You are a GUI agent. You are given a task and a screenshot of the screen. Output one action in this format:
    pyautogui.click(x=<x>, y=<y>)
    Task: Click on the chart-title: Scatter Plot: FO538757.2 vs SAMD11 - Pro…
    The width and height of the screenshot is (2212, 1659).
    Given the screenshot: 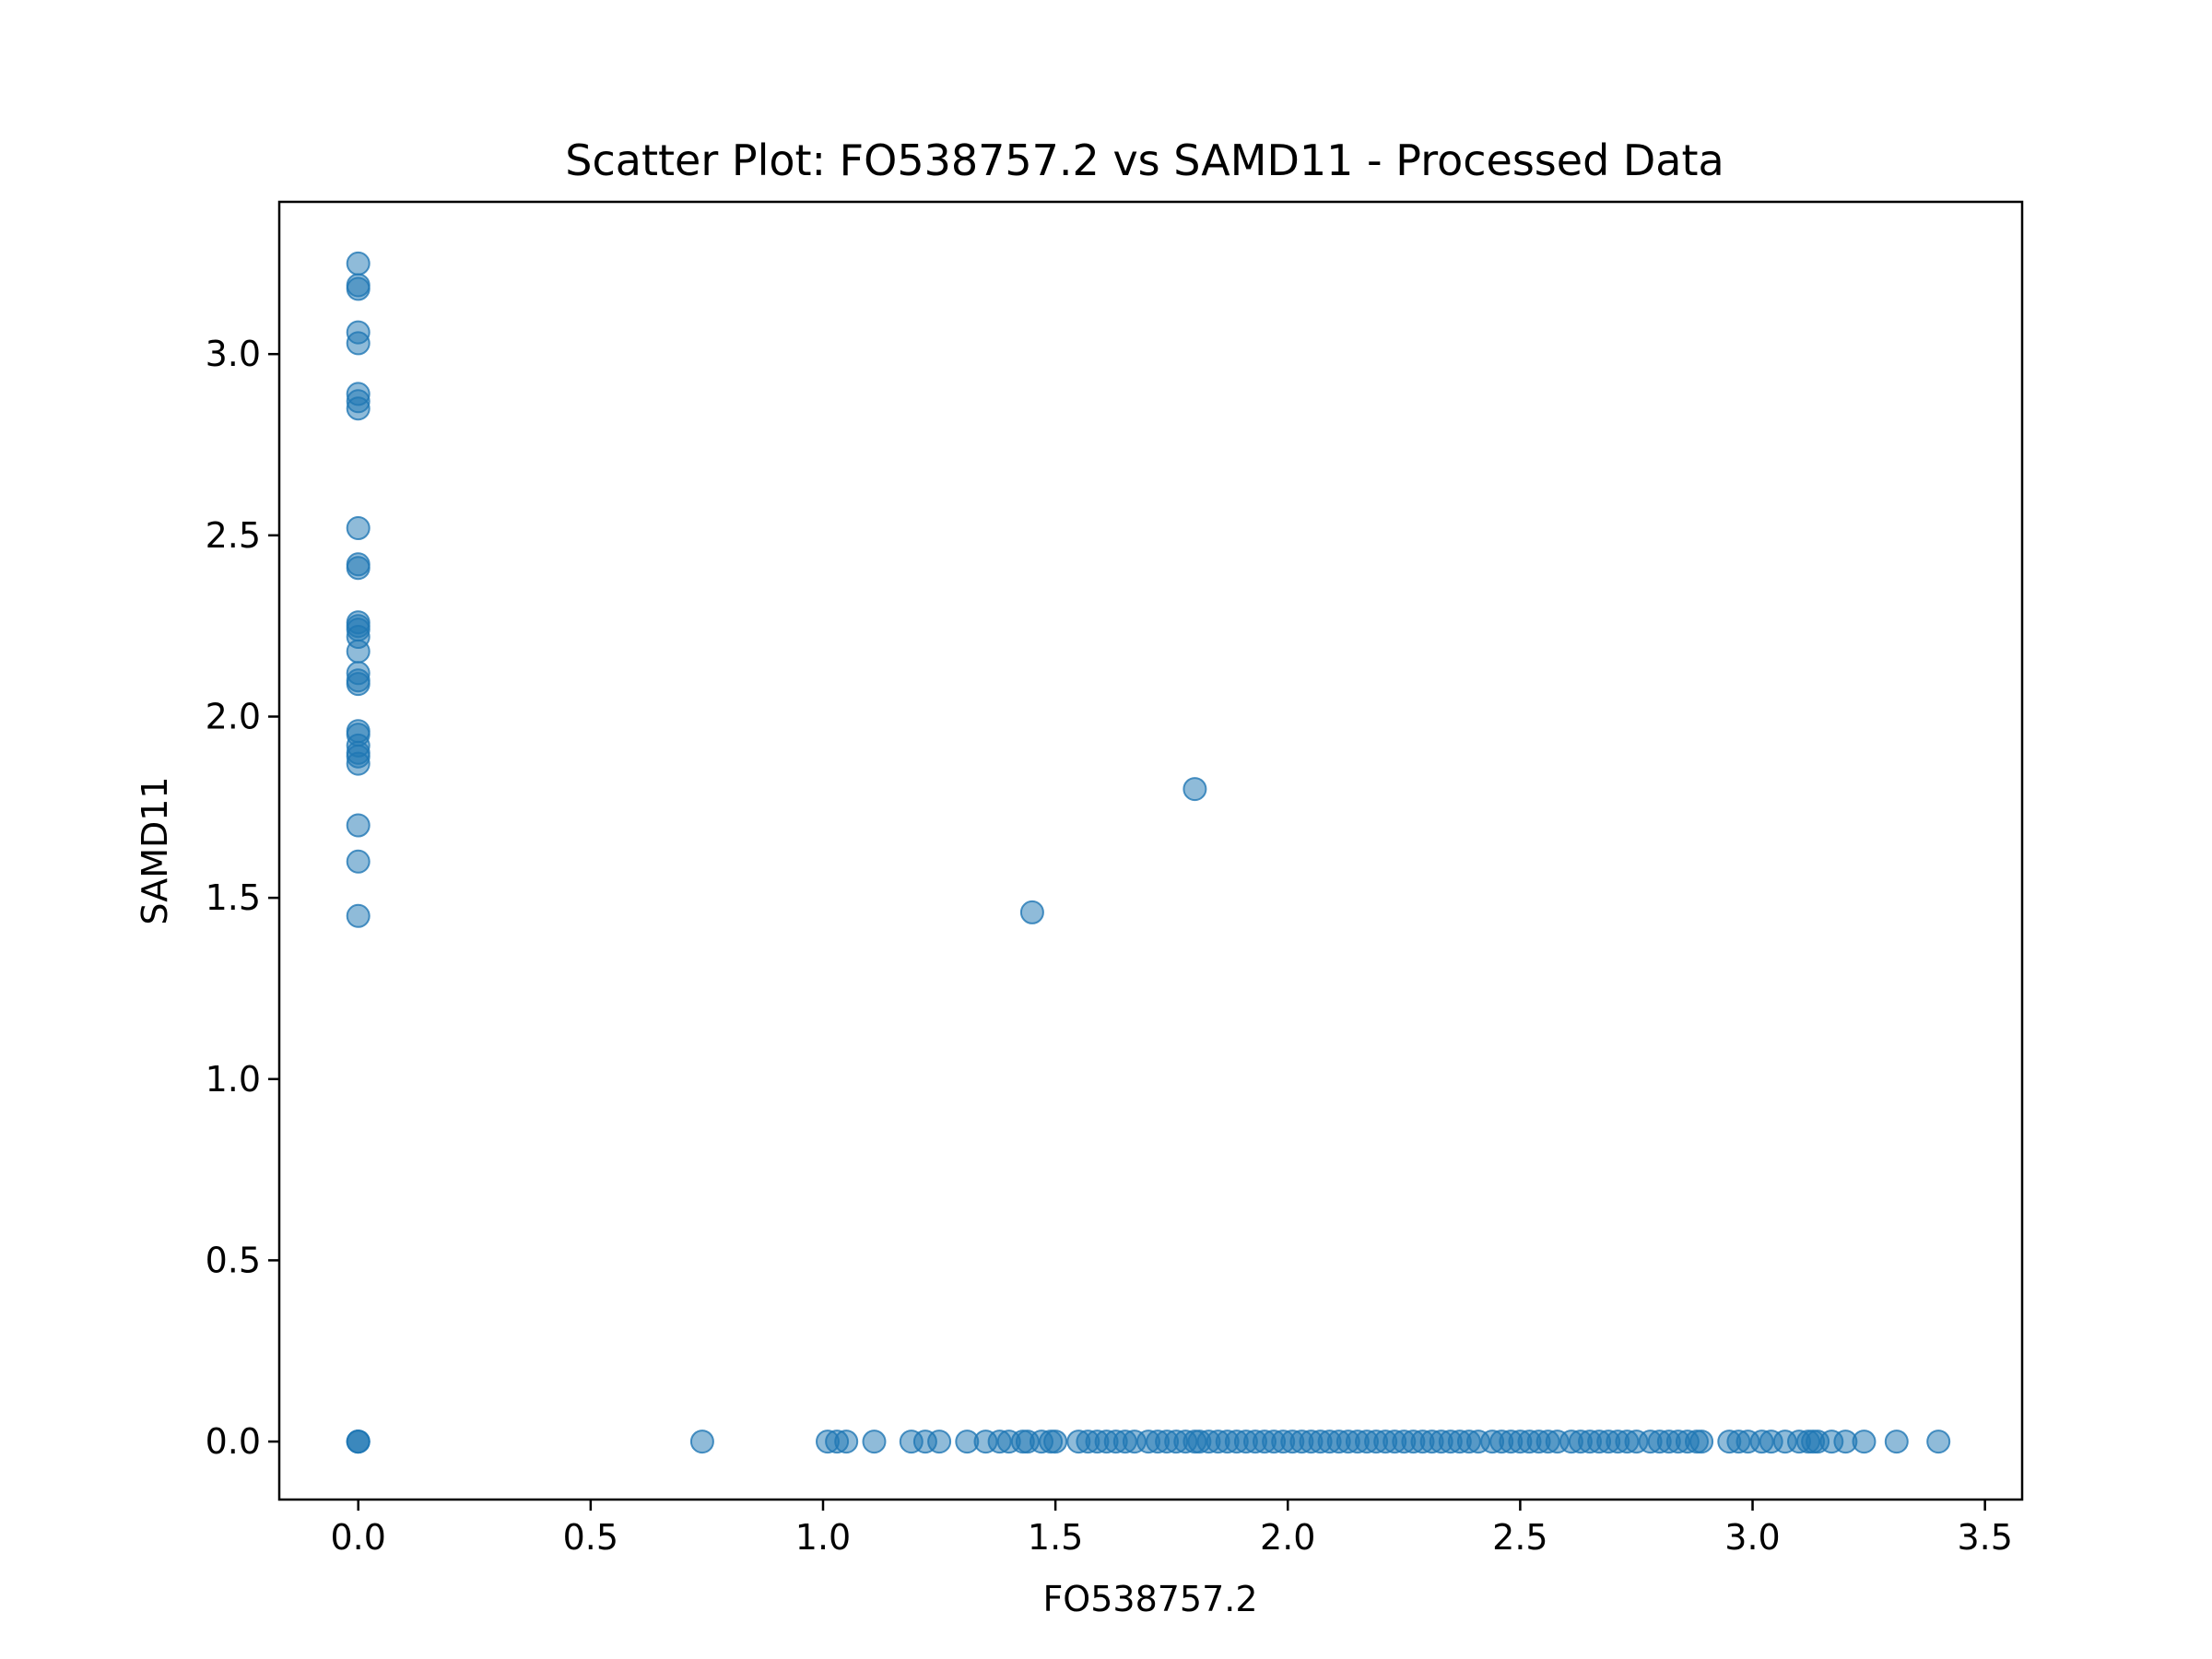 What is the action you would take?
    pyautogui.click(x=1144, y=160)
    